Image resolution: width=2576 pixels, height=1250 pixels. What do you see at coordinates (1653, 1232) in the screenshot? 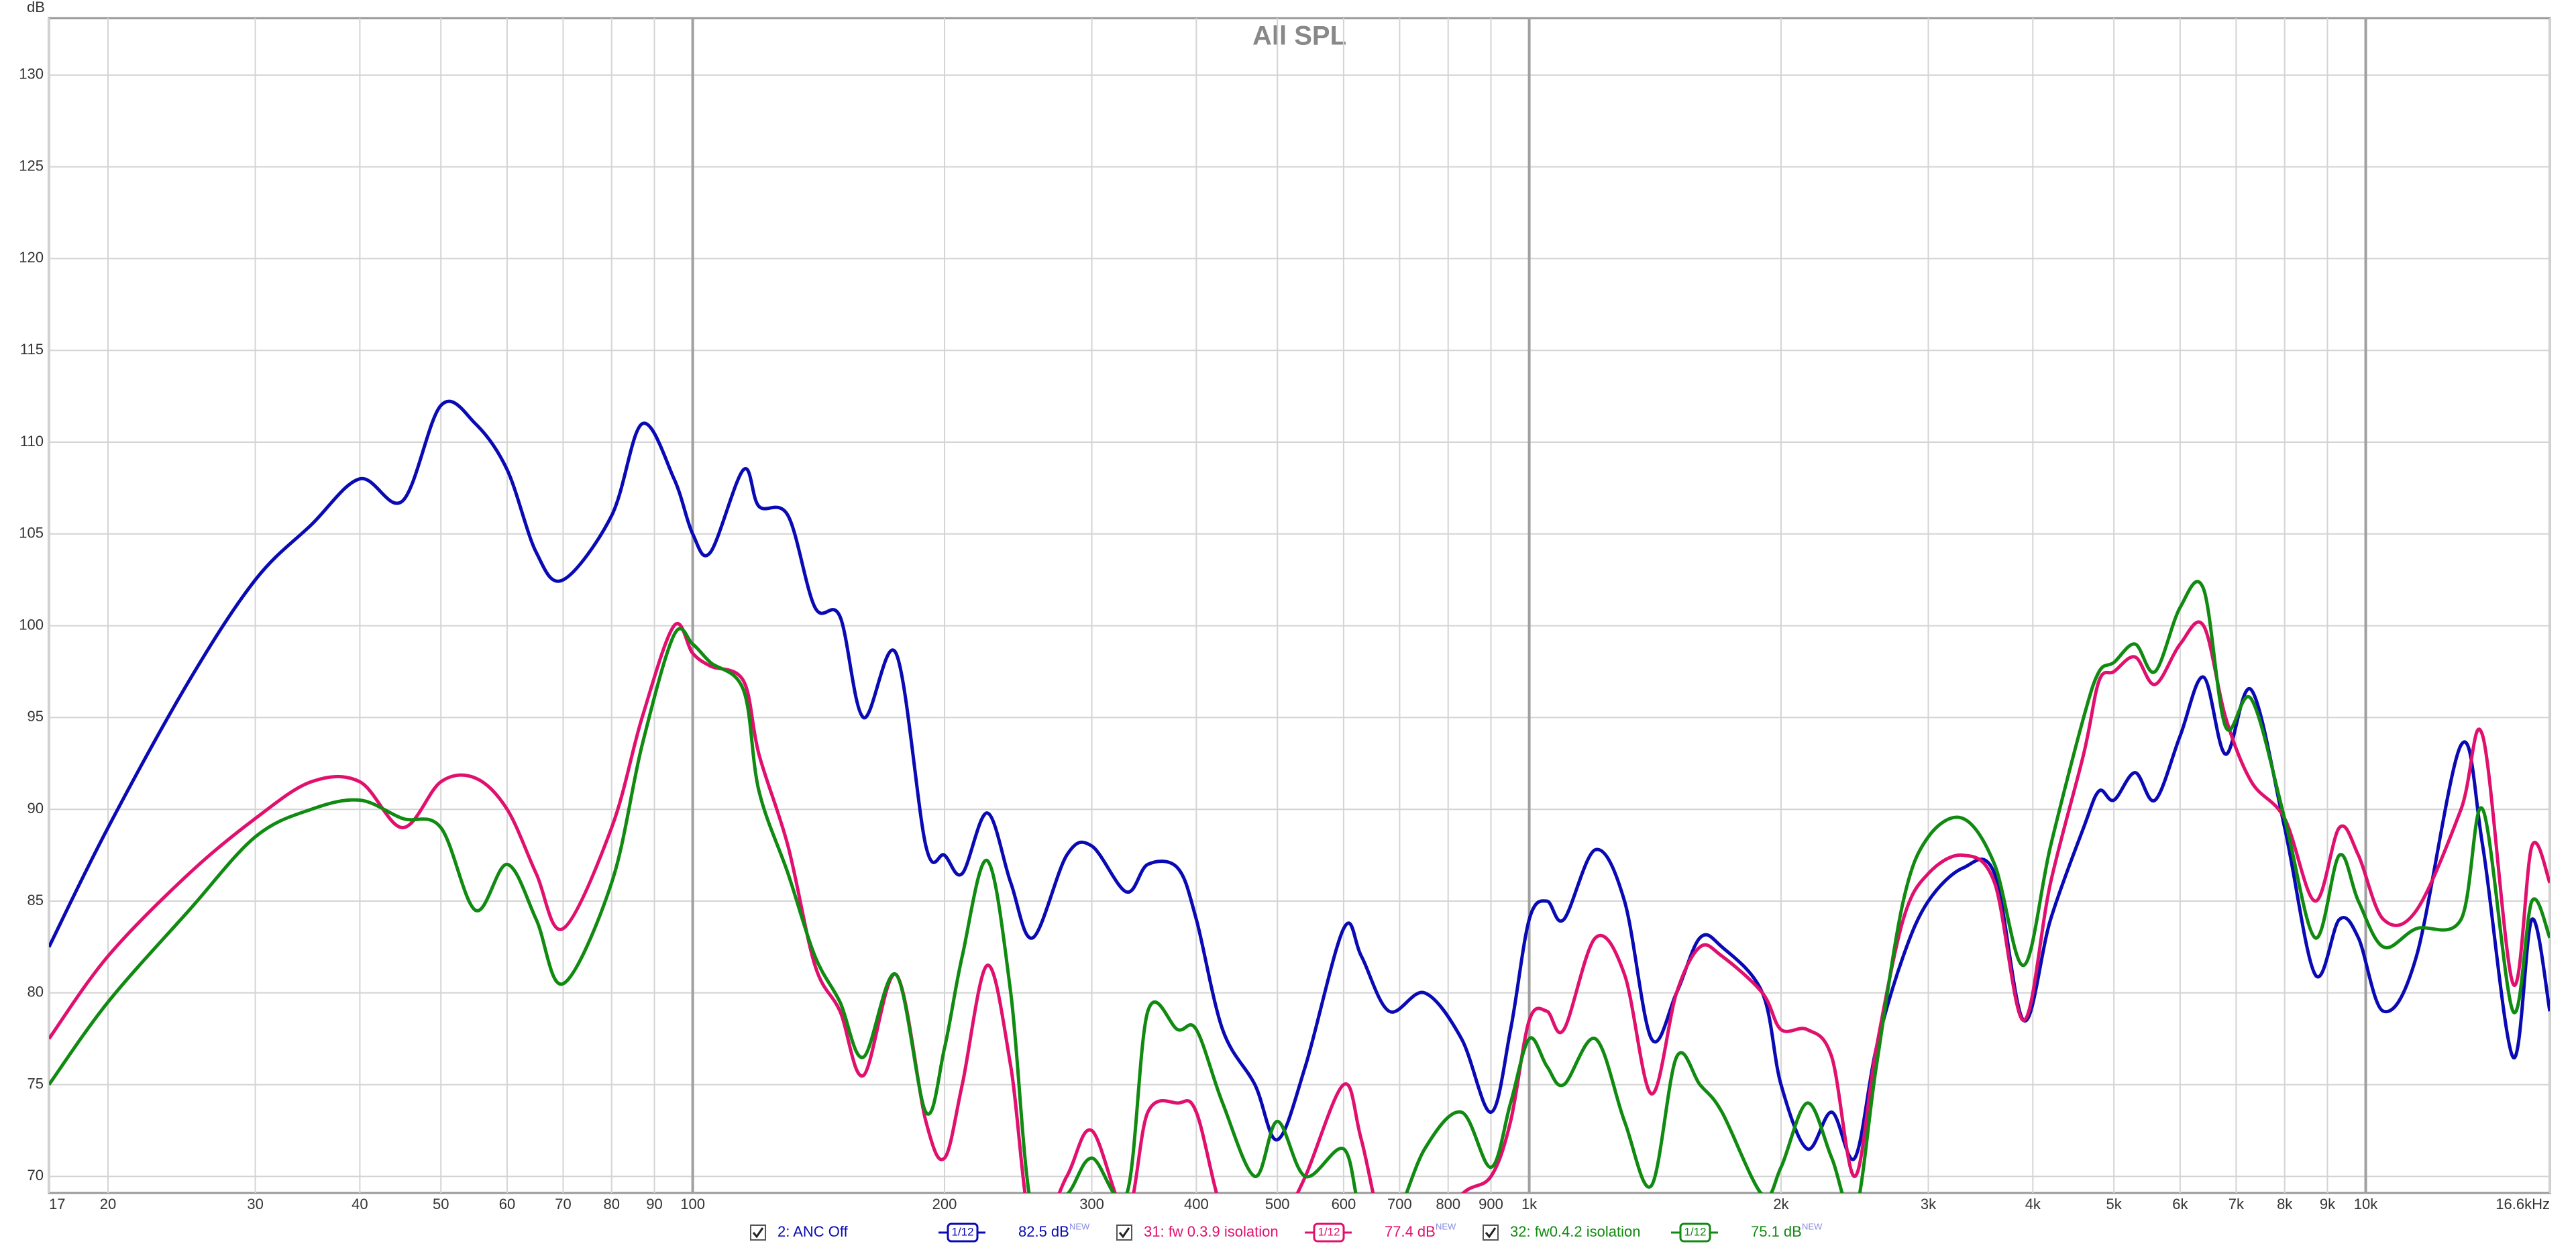
I see `legend-item: 32: fw0.4.2 isolation 1/12 75.1 dB NEW` at bounding box center [1653, 1232].